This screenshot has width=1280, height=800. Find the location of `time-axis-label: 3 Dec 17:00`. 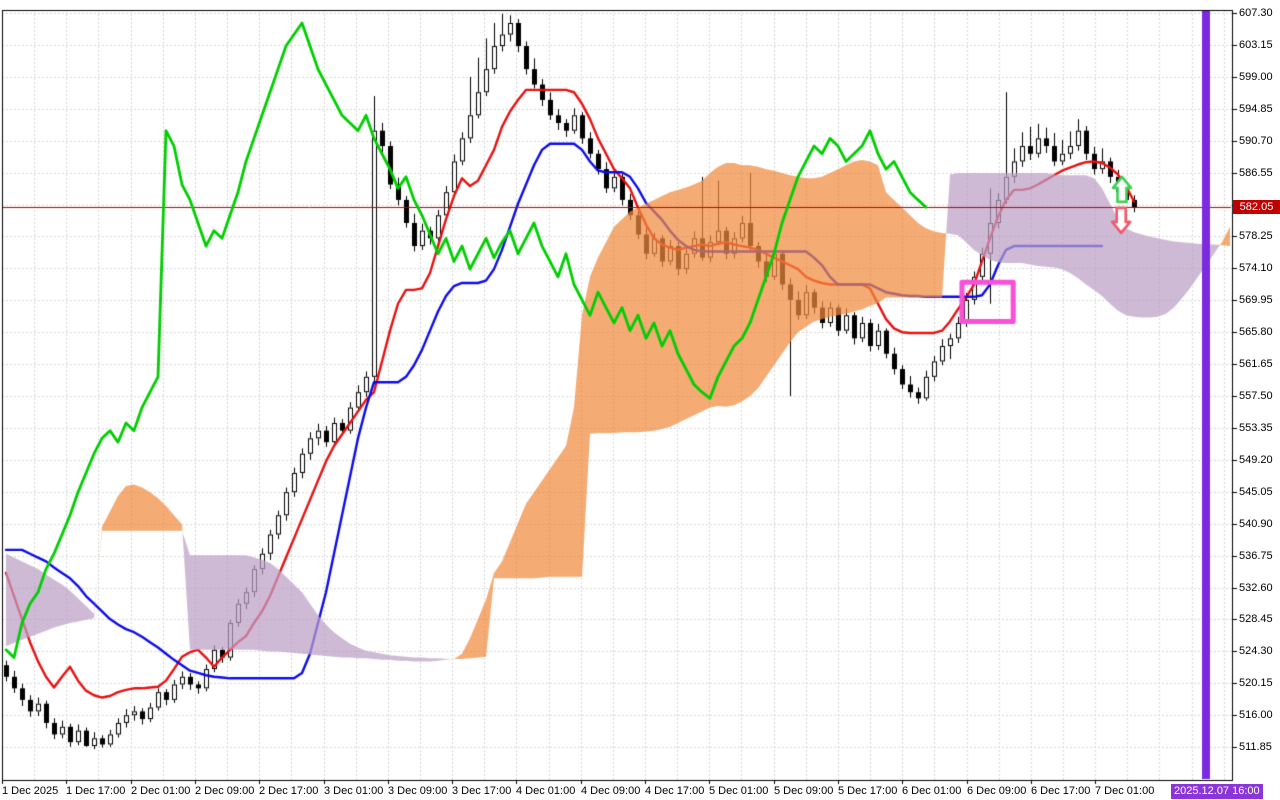

time-axis-label: 3 Dec 17:00 is located at coordinates (482, 791).